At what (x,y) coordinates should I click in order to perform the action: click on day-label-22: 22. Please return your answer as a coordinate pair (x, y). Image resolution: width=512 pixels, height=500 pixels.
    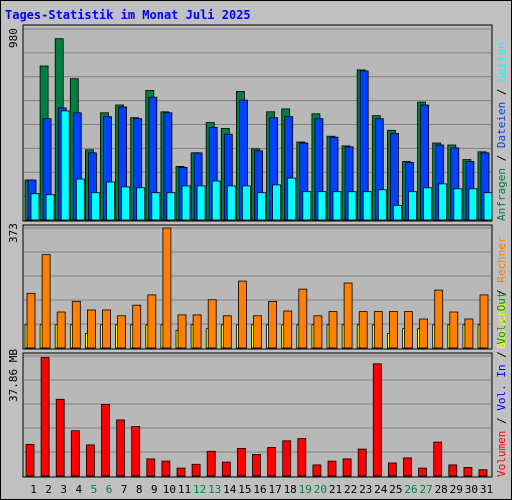
    Looking at the image, I should click on (350, 489).